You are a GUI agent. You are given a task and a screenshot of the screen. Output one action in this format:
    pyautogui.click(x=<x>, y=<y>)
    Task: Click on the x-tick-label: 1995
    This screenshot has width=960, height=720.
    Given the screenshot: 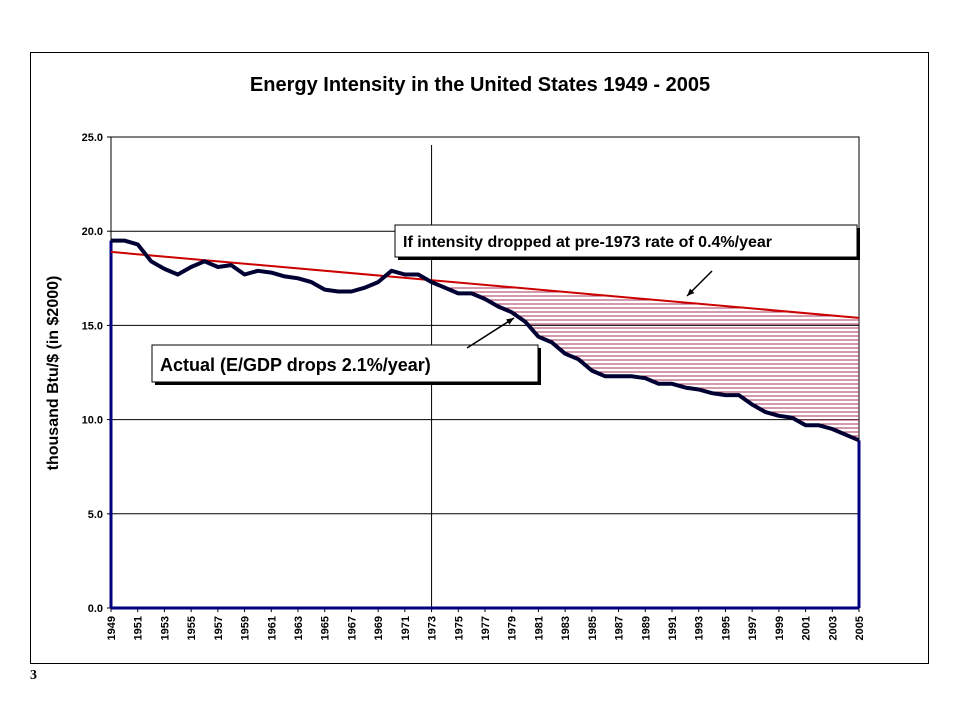 What is the action you would take?
    pyautogui.click(x=726, y=628)
    